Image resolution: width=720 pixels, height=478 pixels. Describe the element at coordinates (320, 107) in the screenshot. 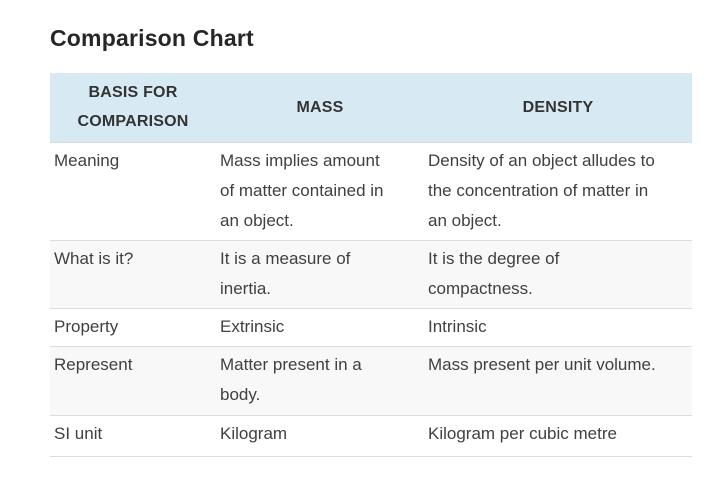

I see `column-header-mass: MASS` at that location.